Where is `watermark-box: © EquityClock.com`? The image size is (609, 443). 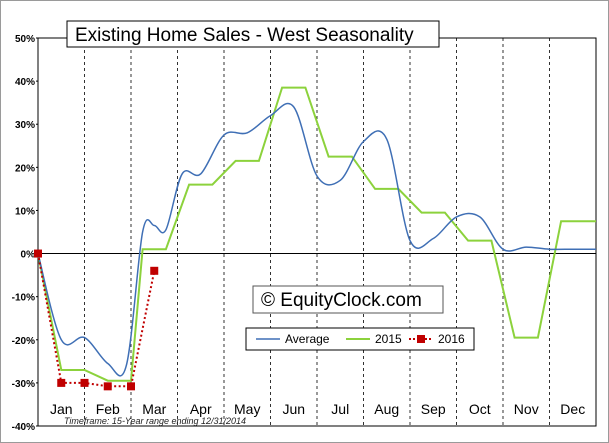
watermark-box: © EquityClock.com is located at coordinates (348, 299).